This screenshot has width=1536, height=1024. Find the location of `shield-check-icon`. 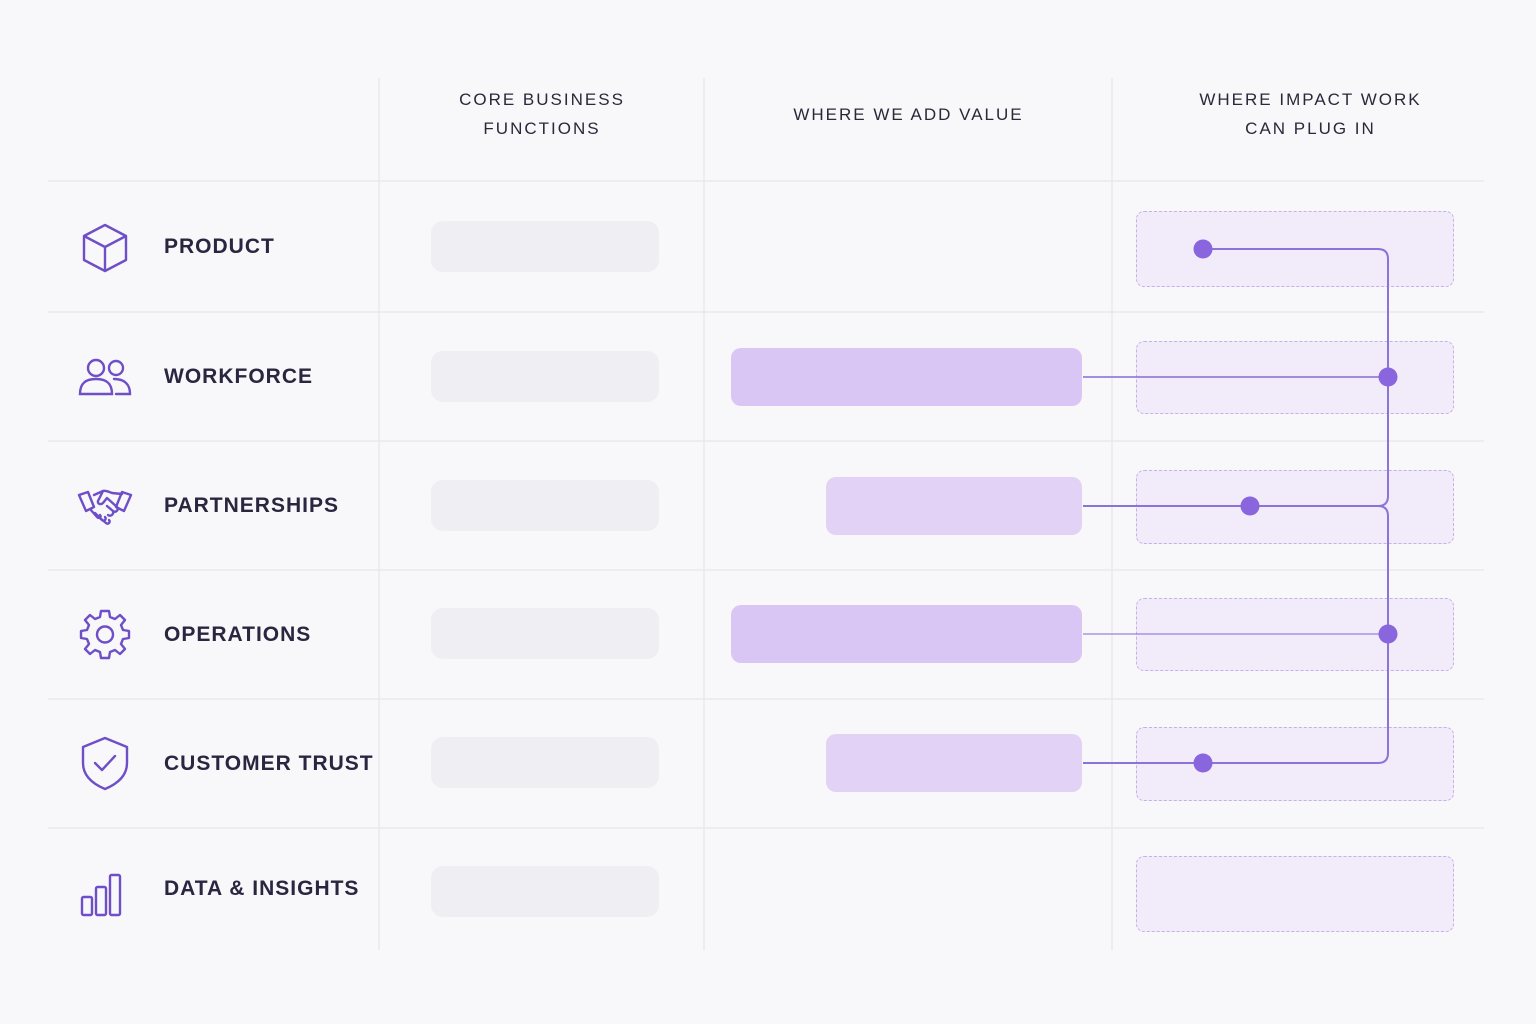

shield-check-icon is located at coordinates (105, 763).